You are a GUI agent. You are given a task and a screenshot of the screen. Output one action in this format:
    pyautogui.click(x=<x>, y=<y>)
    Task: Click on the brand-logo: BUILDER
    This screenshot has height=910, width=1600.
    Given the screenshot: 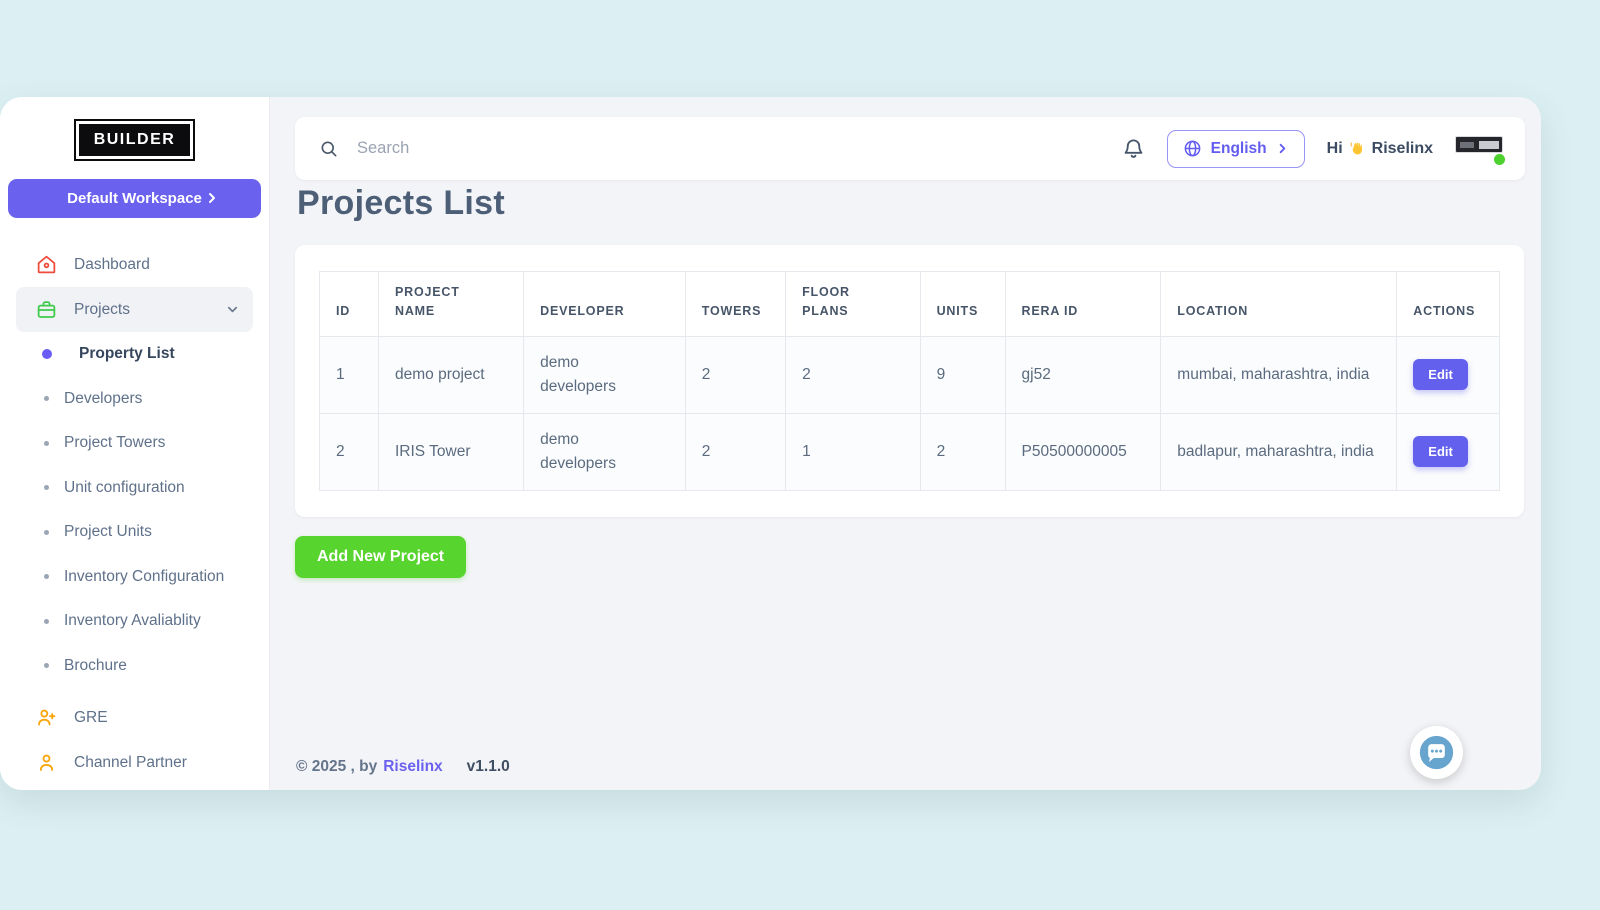 What is the action you would take?
    pyautogui.click(x=134, y=140)
    